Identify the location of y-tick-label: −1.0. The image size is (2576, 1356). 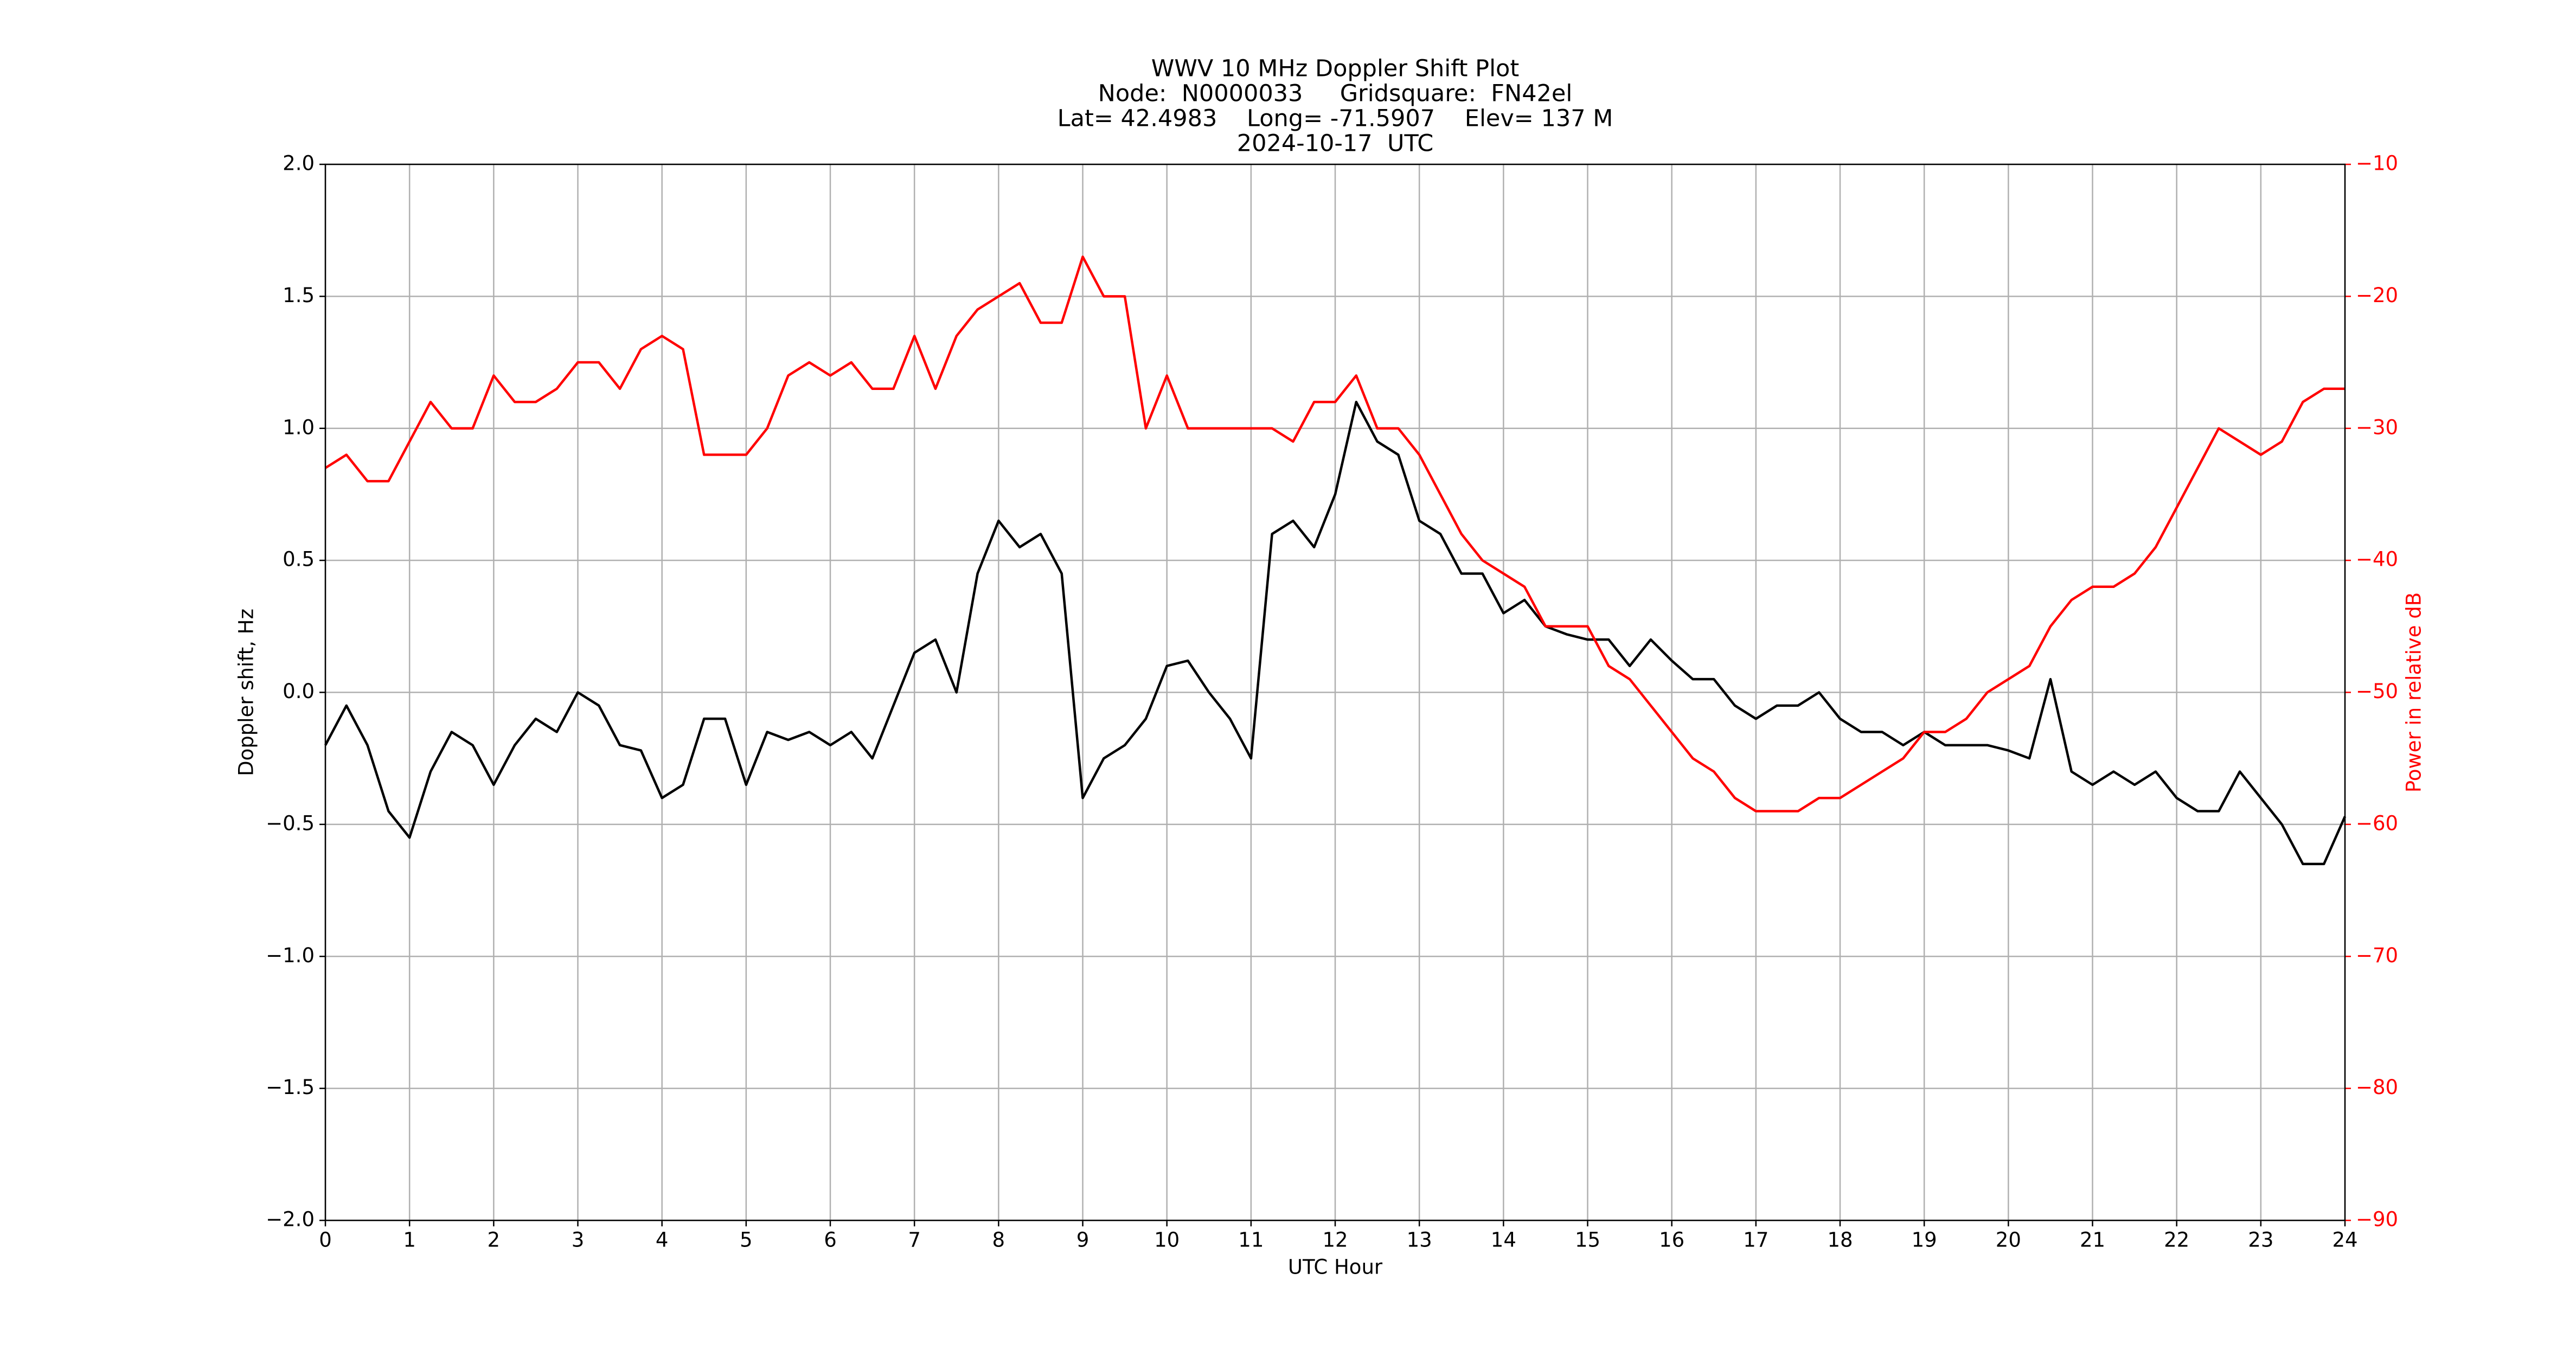
(290, 955).